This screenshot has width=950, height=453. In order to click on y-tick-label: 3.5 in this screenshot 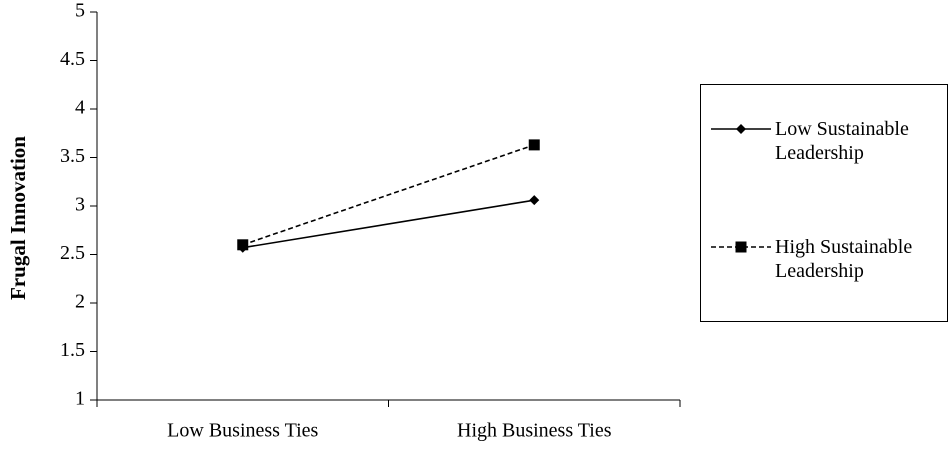, I will do `click(72, 156)`.